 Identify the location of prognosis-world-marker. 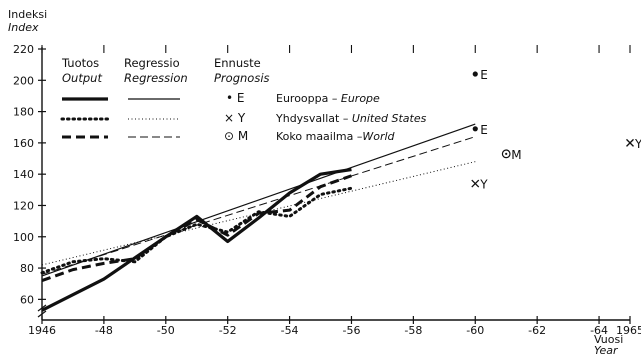
(506, 154).